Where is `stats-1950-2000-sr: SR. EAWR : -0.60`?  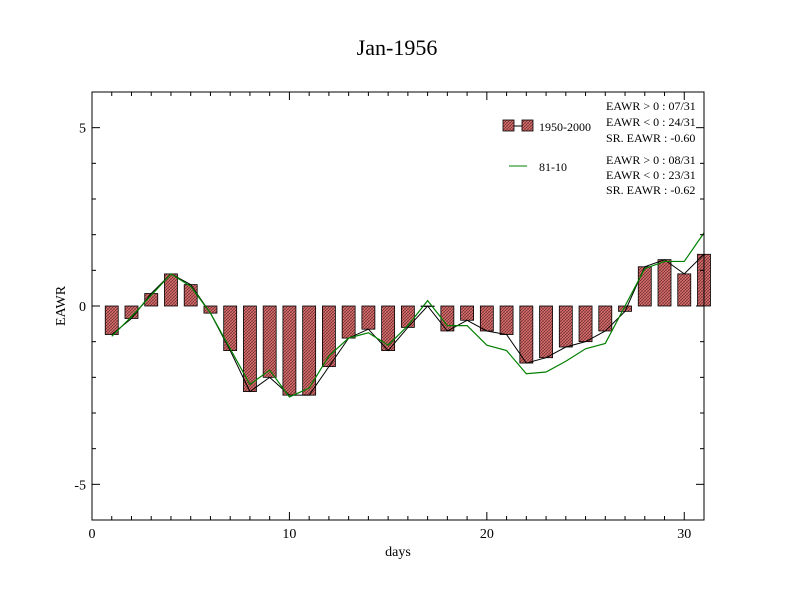
stats-1950-2000-sr: SR. EAWR : -0.60 is located at coordinates (650, 138).